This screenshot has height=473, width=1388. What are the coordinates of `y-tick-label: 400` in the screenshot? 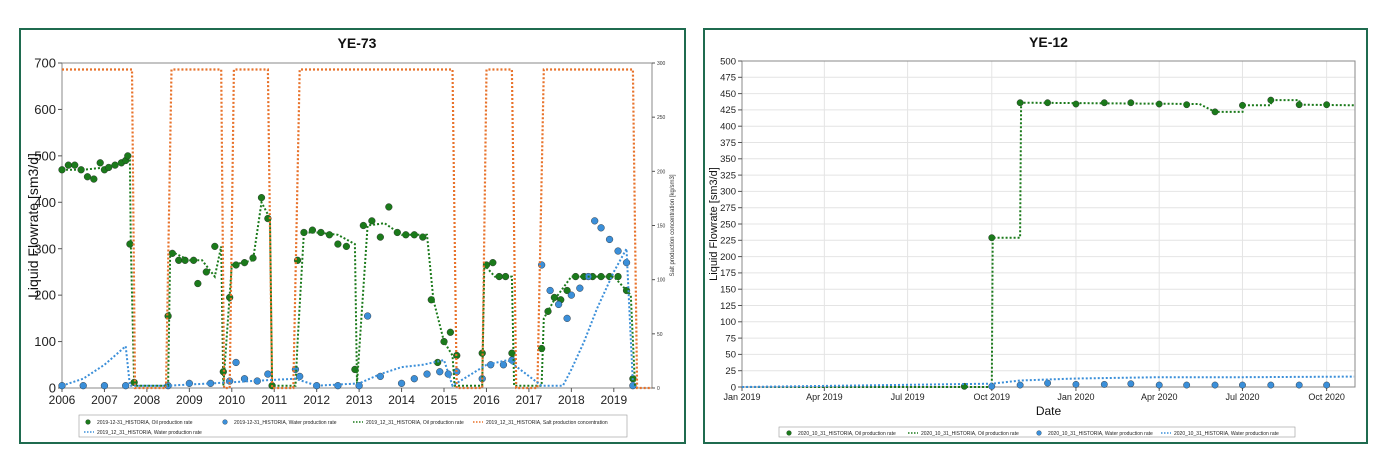 It's located at (728, 127).